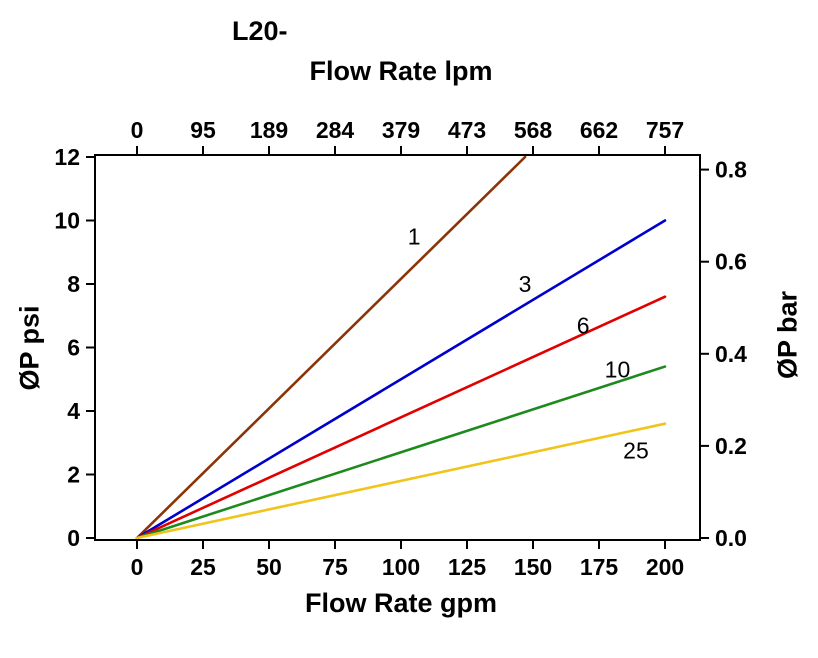  Describe the element at coordinates (533, 130) in the screenshot. I see `top-axis-tick-label: 568` at that location.